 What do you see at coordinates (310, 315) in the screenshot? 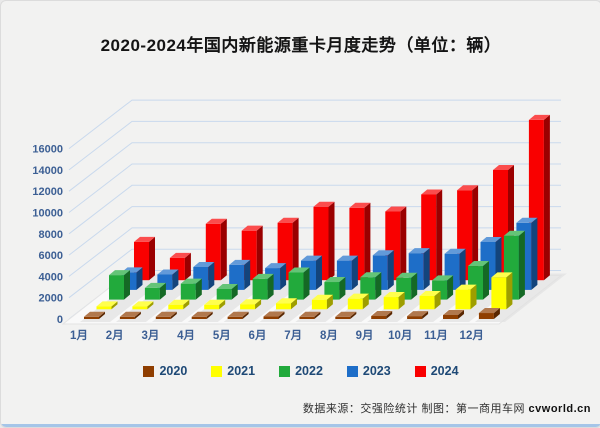
I see `bar-2020-7月` at bounding box center [310, 315].